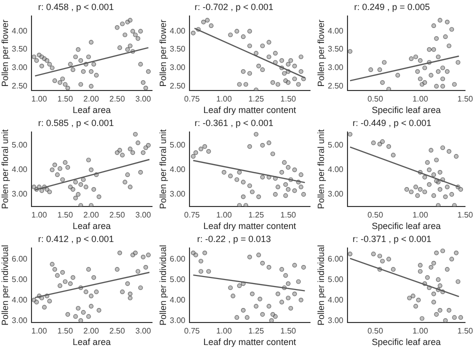  I want to click on y-axis-title: Pollen per individual, so click(5, 285).